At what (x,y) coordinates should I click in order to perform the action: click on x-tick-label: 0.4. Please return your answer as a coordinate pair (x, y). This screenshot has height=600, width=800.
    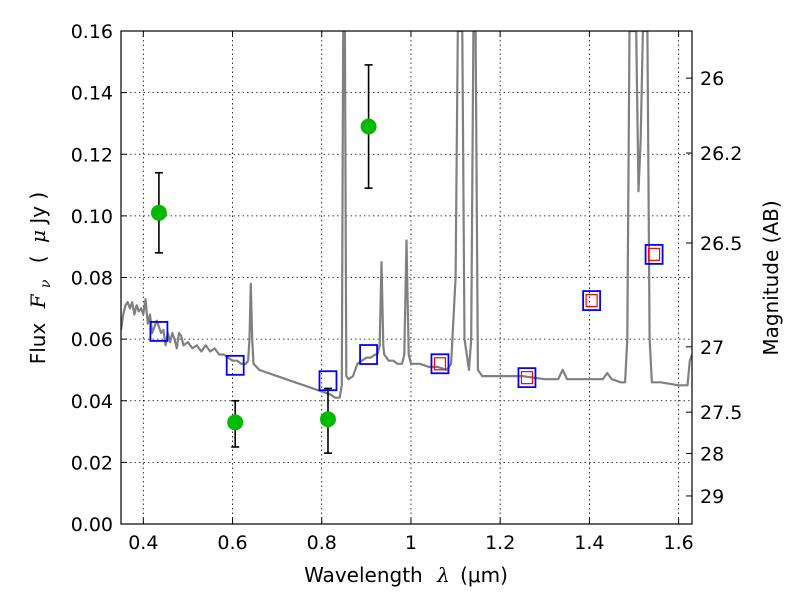
    Looking at the image, I should click on (143, 543).